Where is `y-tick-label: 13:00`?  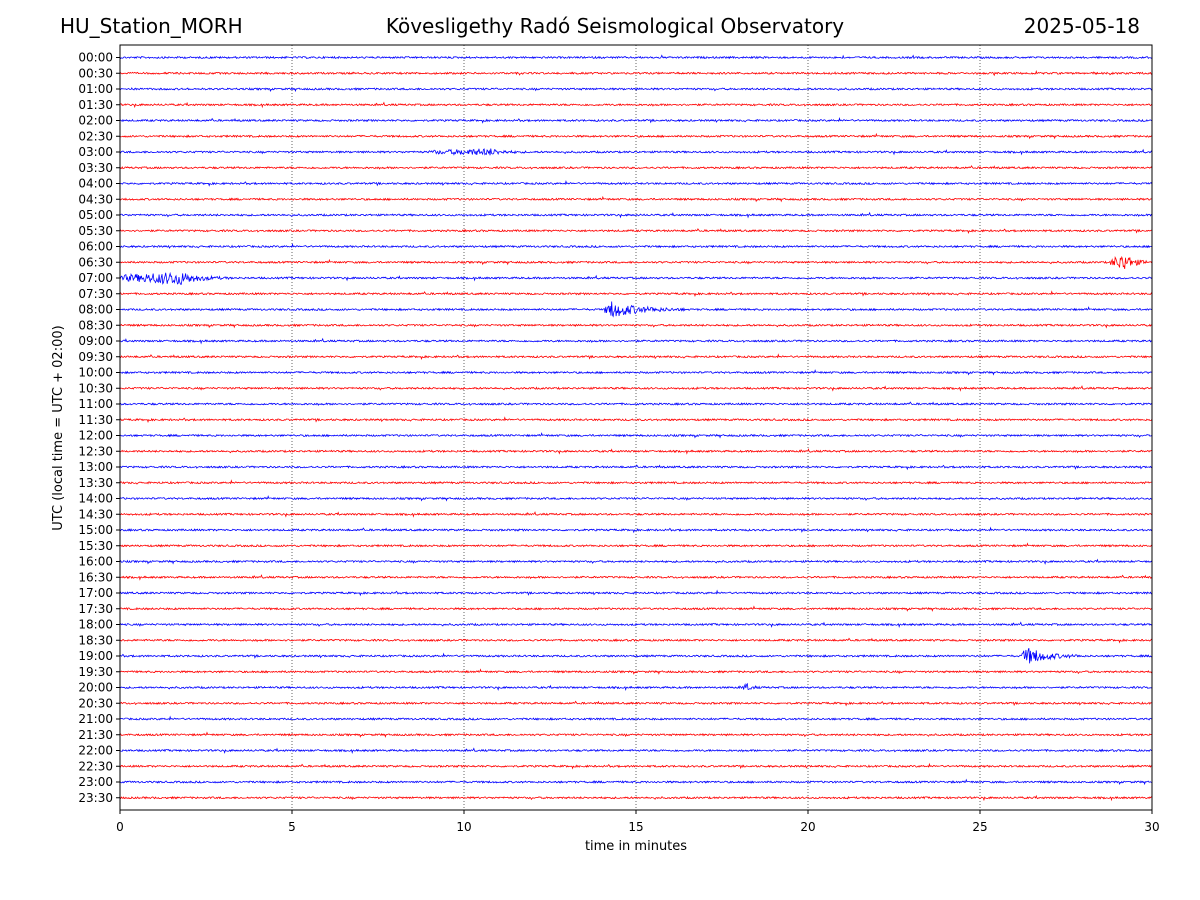 y-tick-label: 13:00 is located at coordinates (95, 467).